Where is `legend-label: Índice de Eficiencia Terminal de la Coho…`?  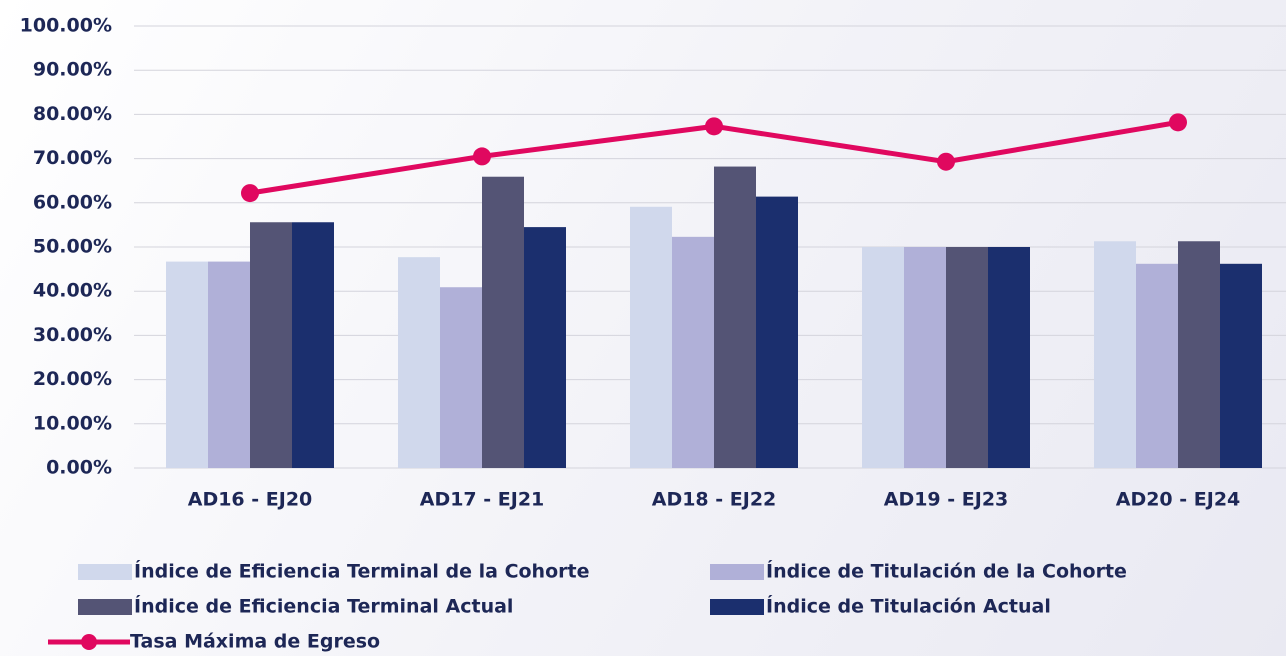 legend-label: Índice de Eficiencia Terminal de la Coho… is located at coordinates (361, 571).